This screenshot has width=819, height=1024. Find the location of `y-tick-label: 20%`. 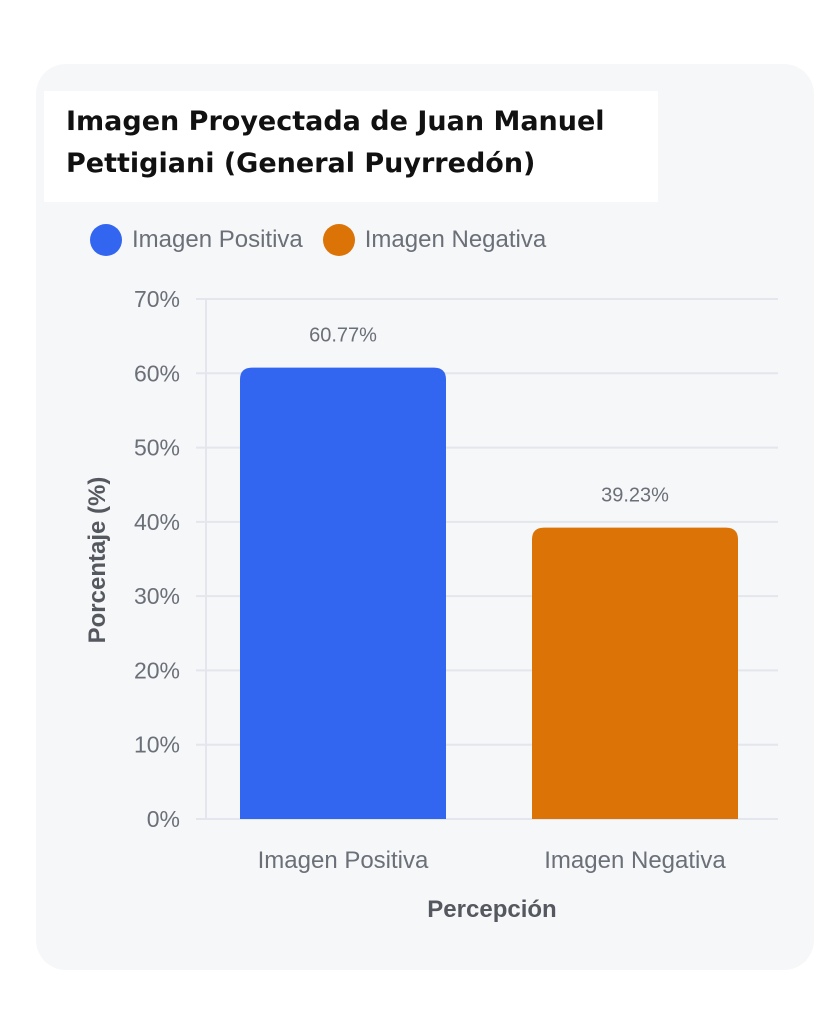

y-tick-label: 20% is located at coordinates (157, 670).